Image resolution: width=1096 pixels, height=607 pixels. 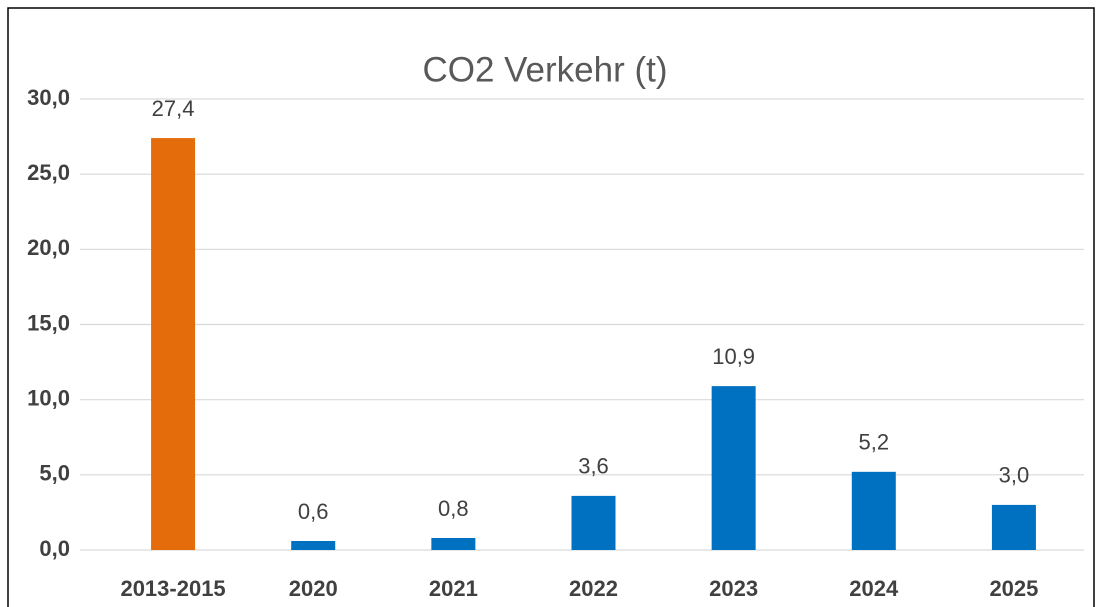 I want to click on y-tick-label: 25,0, so click(x=48, y=172).